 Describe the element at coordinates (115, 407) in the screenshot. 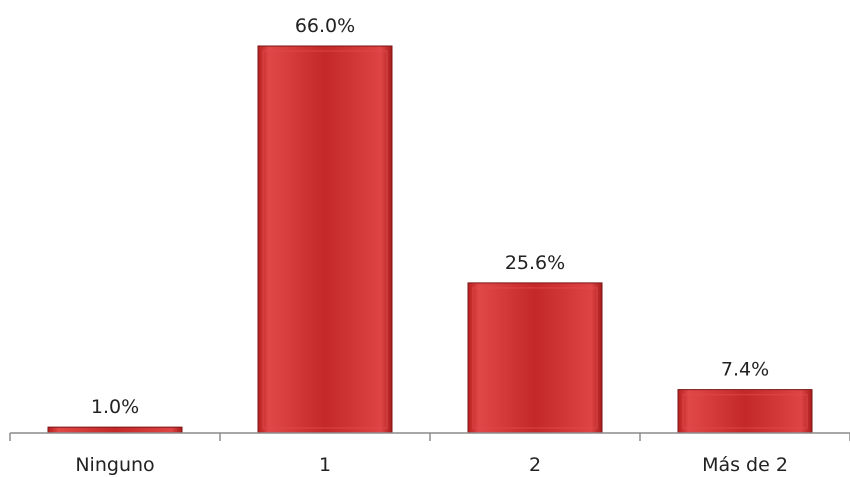

I see `value-label: 1.0%` at that location.